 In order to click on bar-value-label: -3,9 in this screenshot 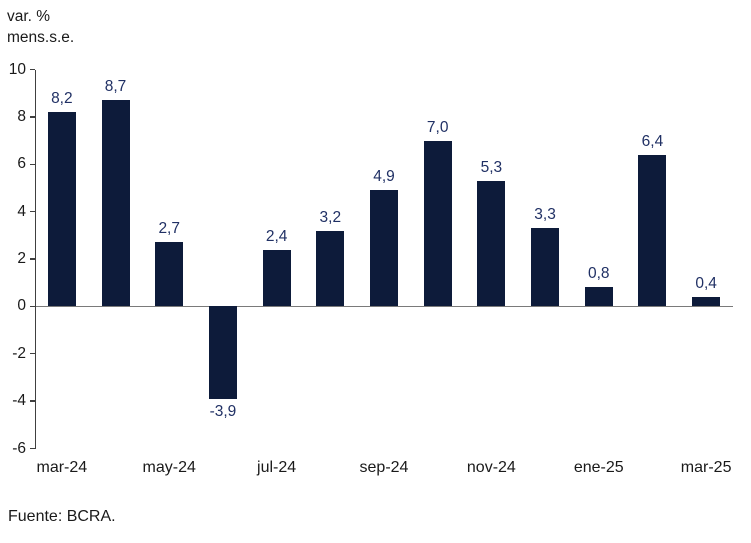, I will do `click(223, 411)`.